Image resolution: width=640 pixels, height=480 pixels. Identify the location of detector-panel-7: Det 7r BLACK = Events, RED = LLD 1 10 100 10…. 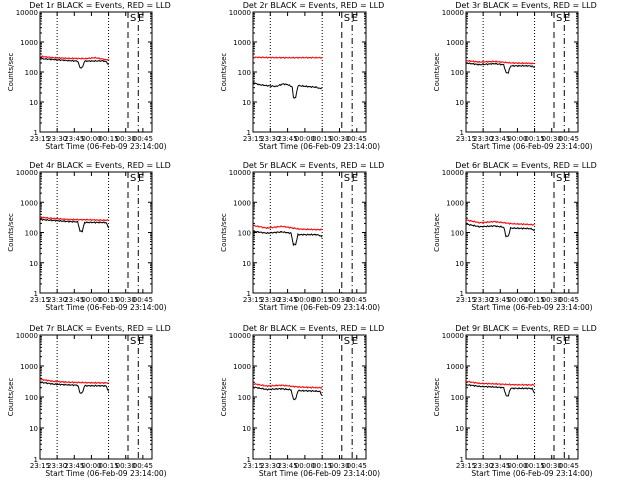
(89, 401).